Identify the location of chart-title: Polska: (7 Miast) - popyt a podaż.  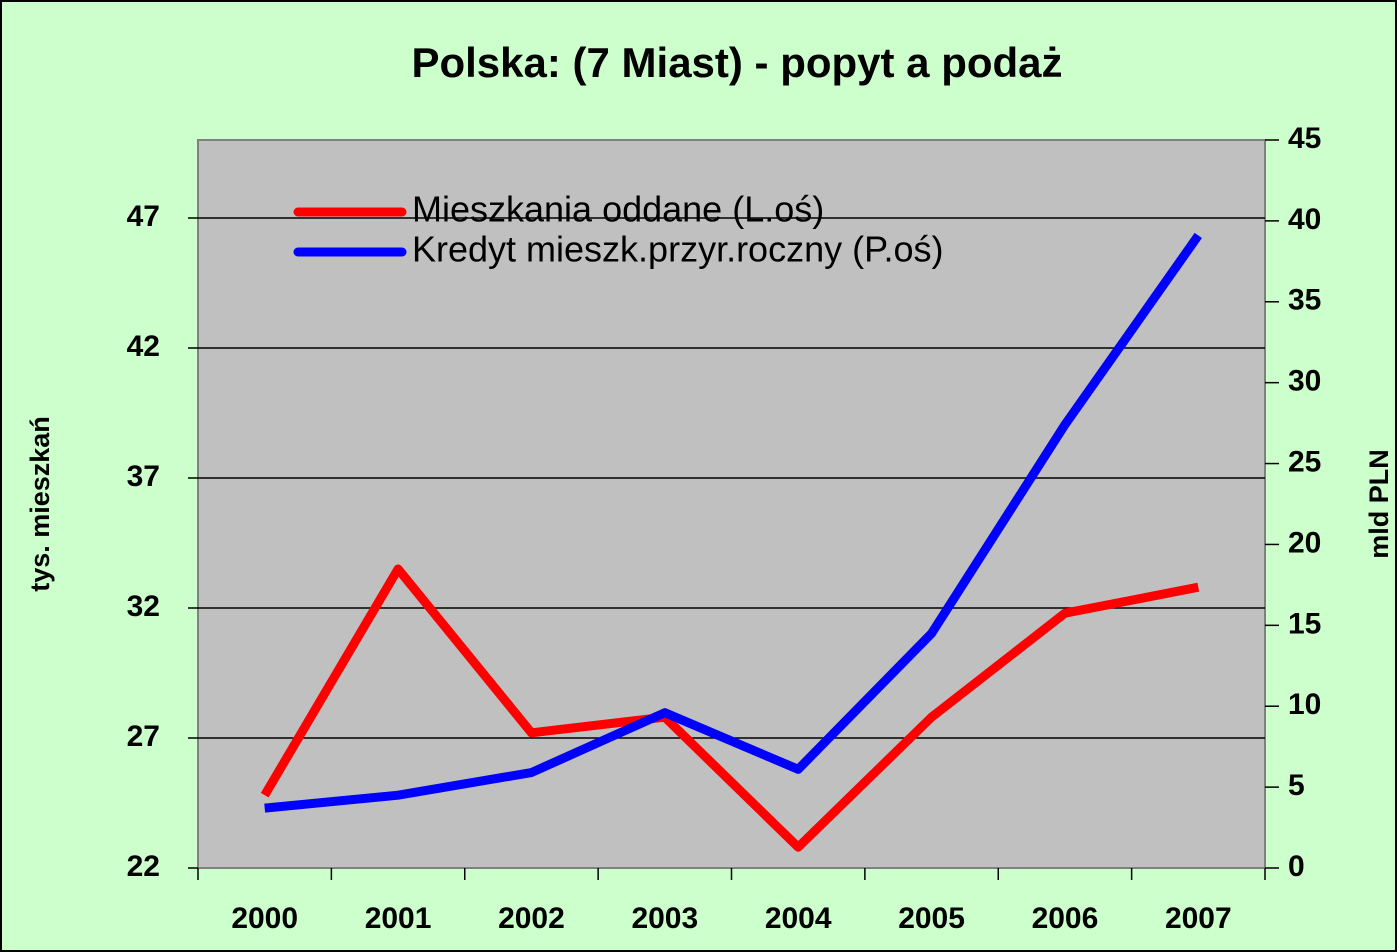
(736, 62).